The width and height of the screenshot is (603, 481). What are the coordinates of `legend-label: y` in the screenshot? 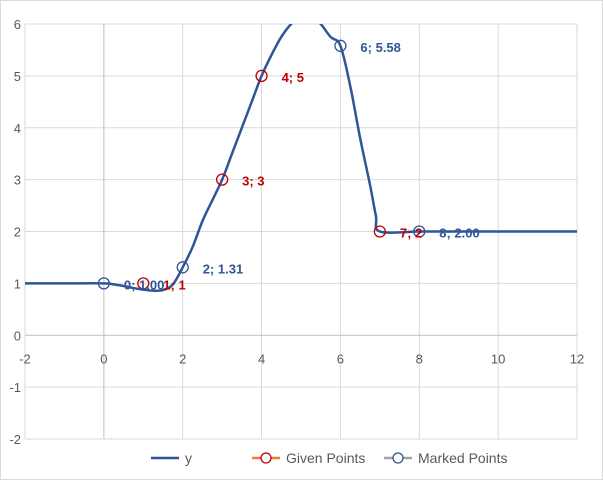 It's located at (188, 458).